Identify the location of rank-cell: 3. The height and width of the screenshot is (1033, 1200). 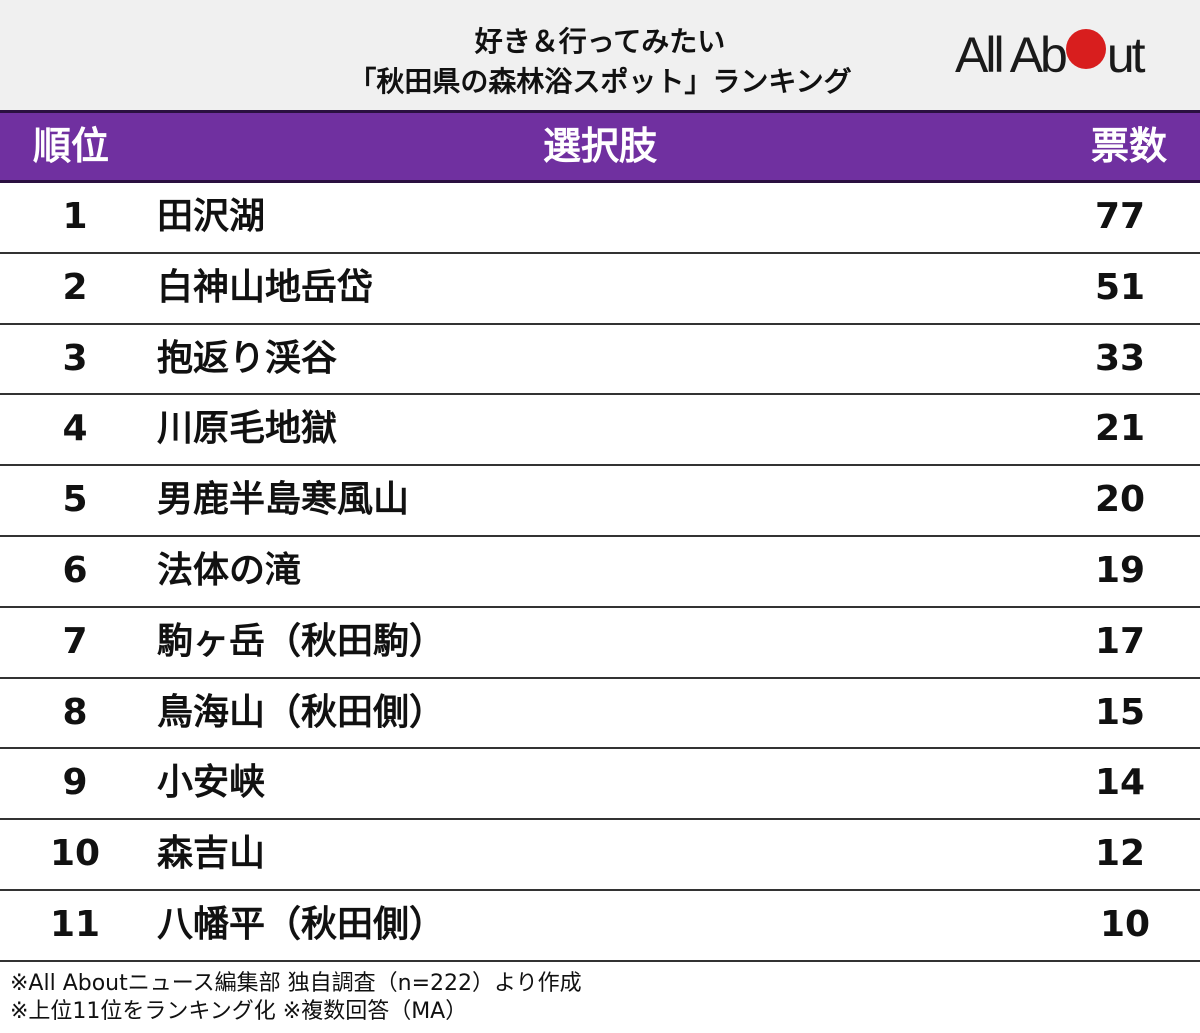
(75, 358).